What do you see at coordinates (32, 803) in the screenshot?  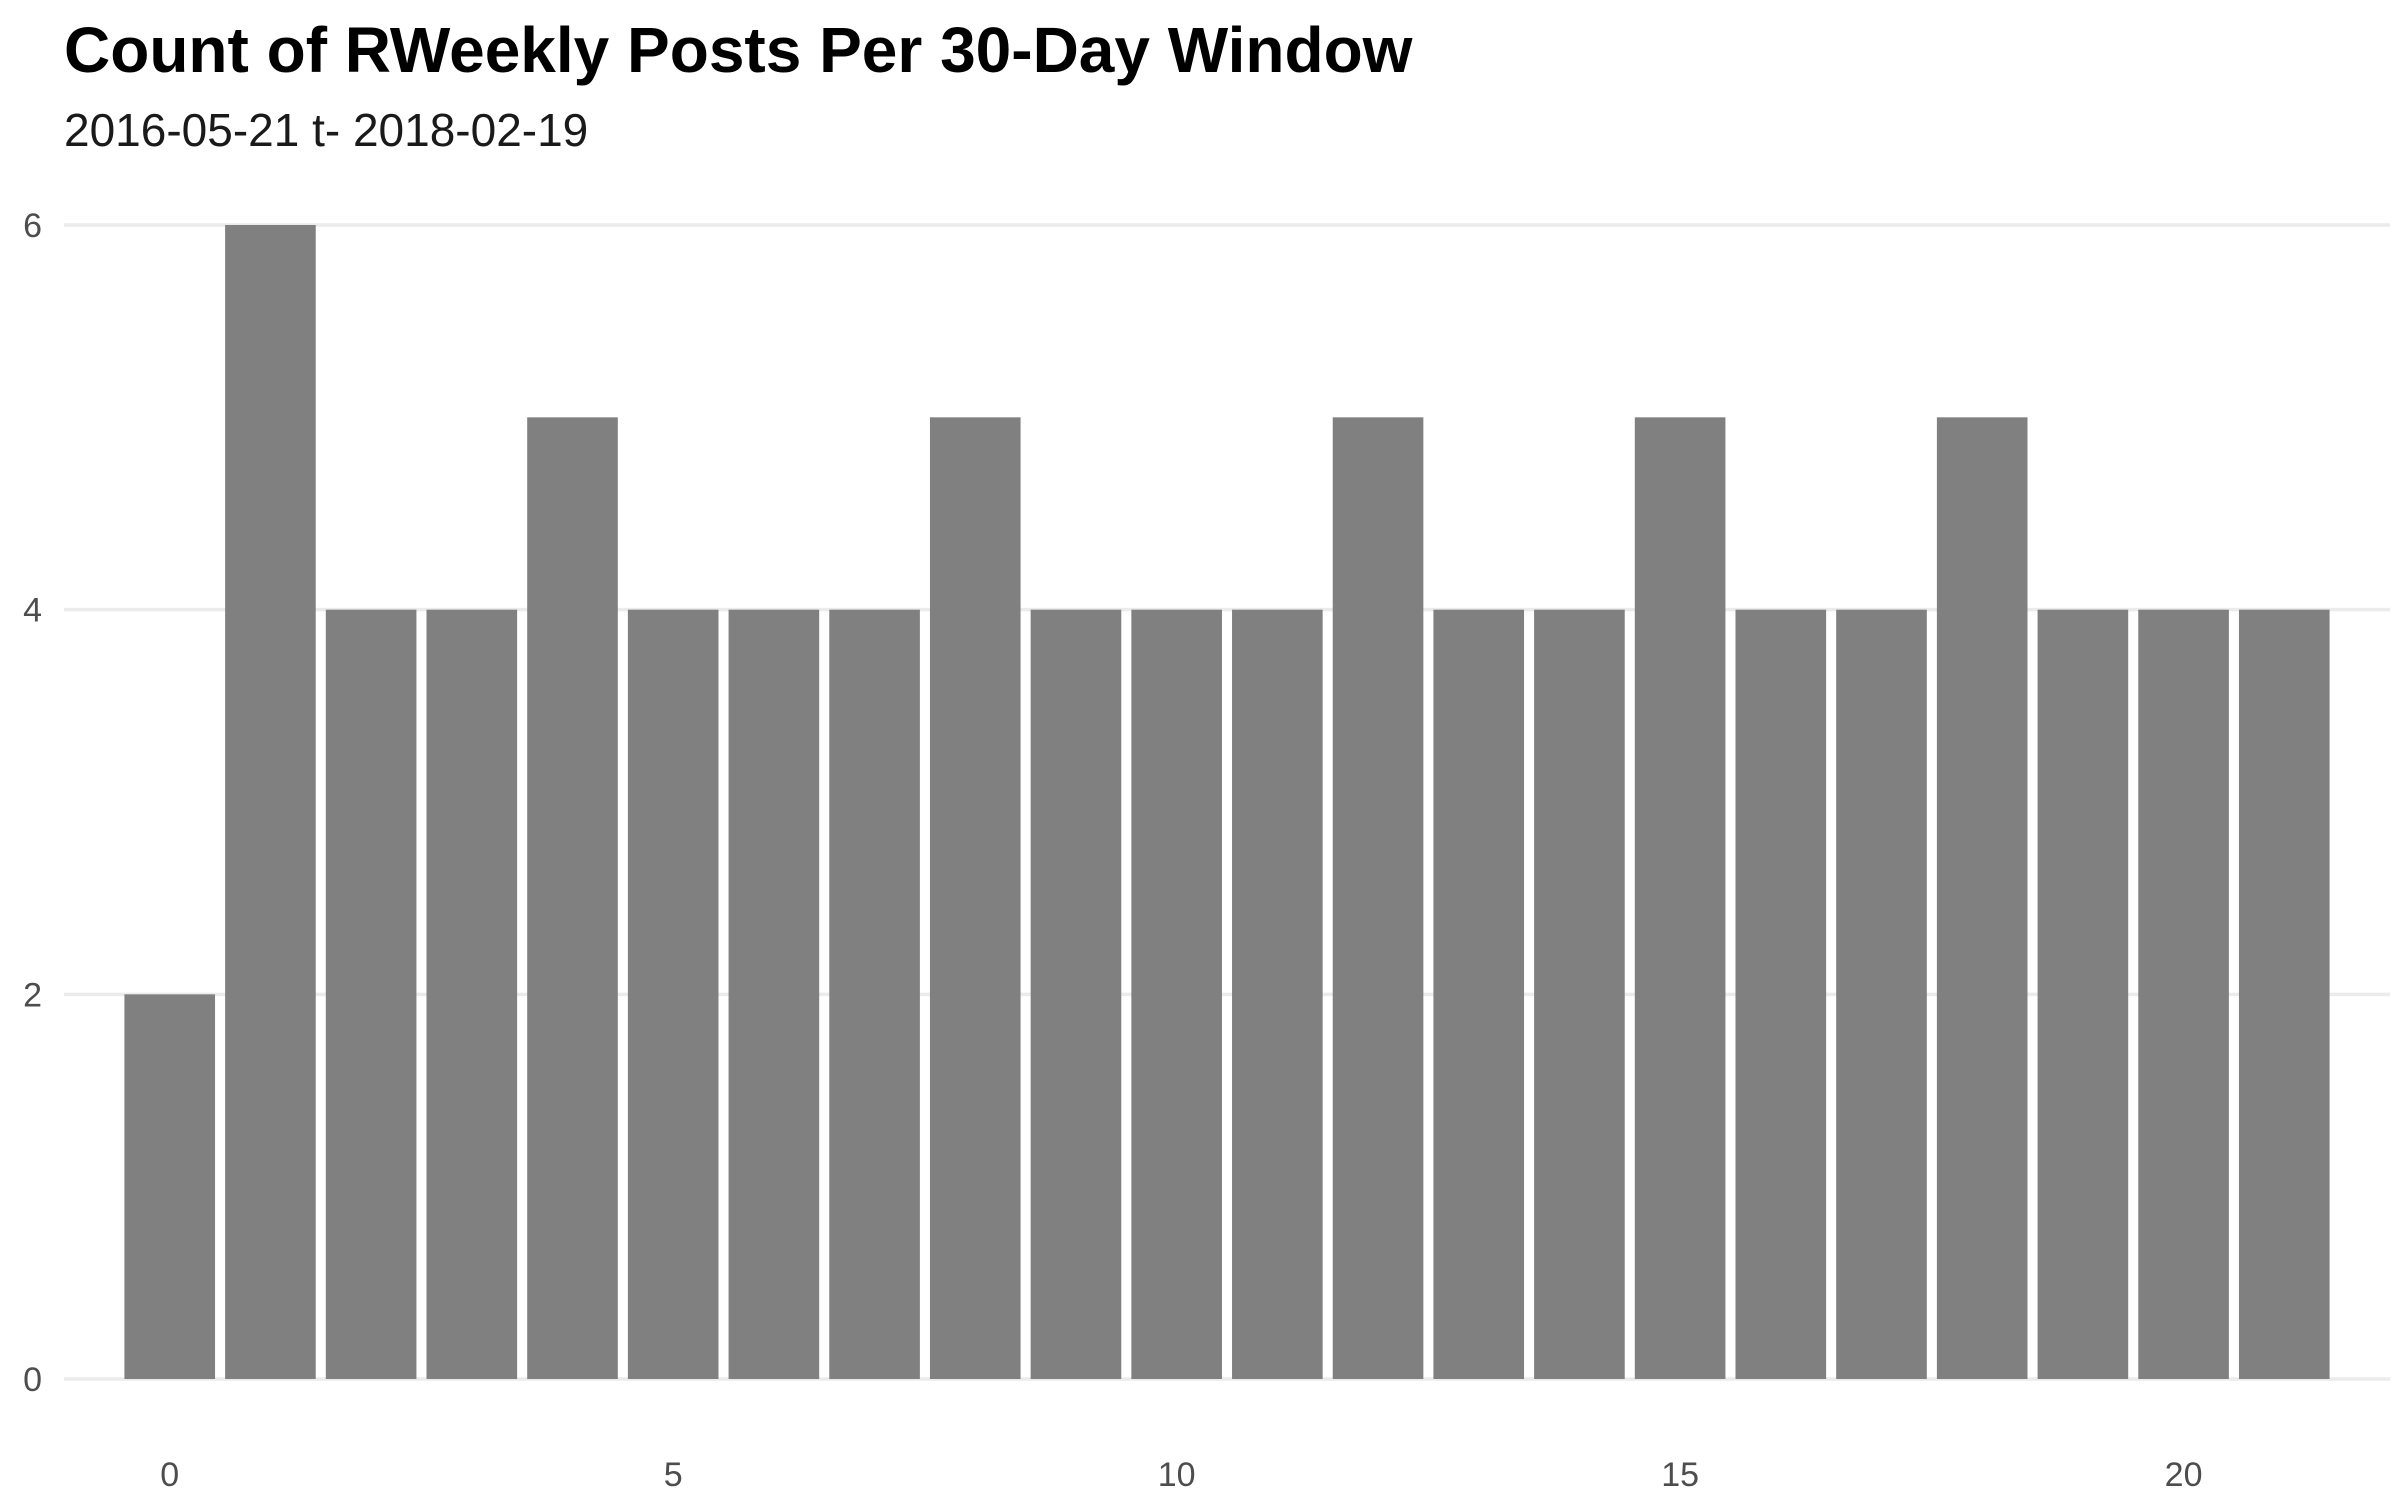 I see `y-axis-ticks: 0 2 4 6` at bounding box center [32, 803].